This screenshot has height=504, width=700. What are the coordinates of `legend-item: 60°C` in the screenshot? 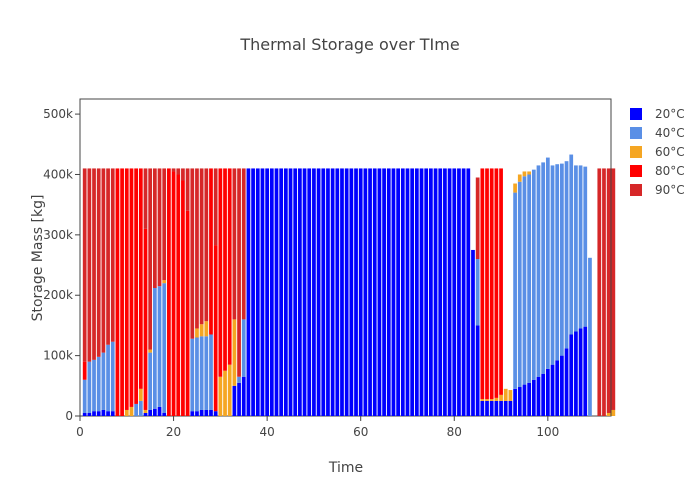 It's located at (657, 152).